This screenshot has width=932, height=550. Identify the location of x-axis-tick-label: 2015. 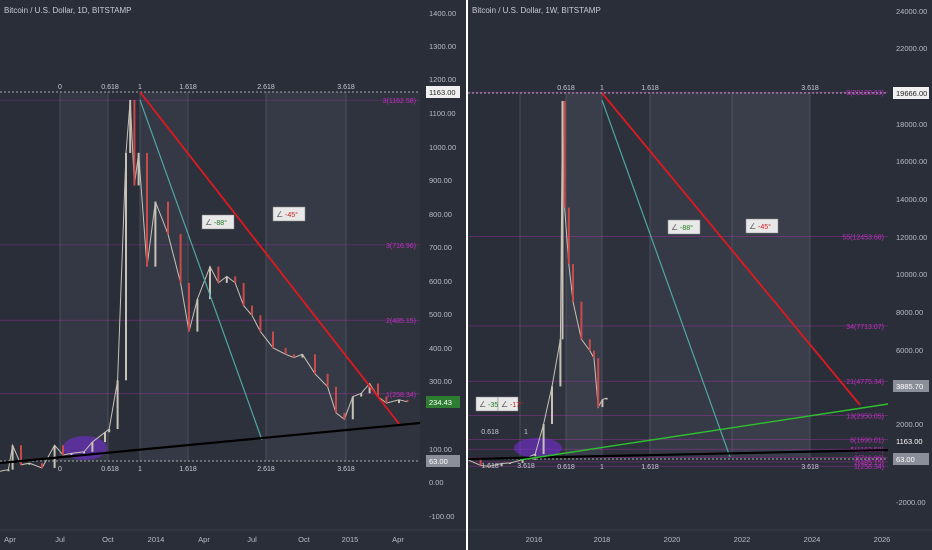
(350, 539).